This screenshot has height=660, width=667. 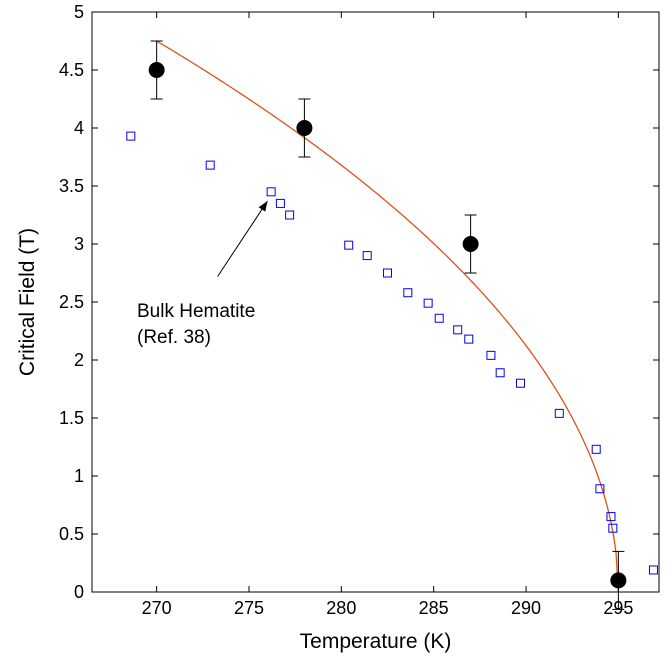 What do you see at coordinates (249, 608) in the screenshot?
I see `x-tick-label: 275` at bounding box center [249, 608].